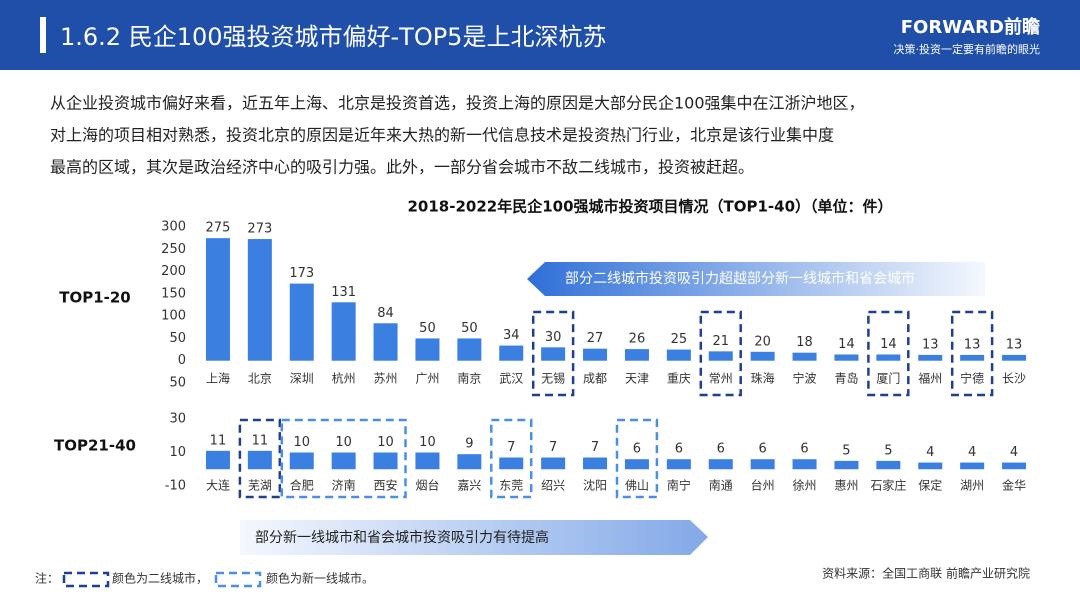  What do you see at coordinates (259, 229) in the screenshot?
I see `value-label: 273` at bounding box center [259, 229].